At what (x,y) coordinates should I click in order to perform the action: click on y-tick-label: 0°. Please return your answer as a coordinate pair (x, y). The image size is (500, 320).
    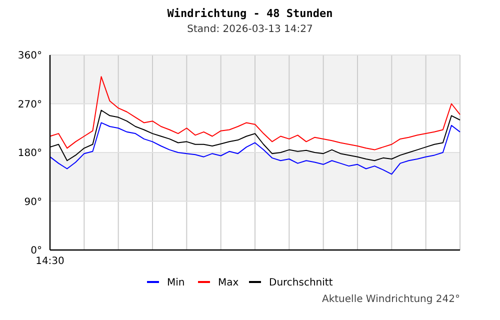
    Looking at the image, I should click on (36, 251).